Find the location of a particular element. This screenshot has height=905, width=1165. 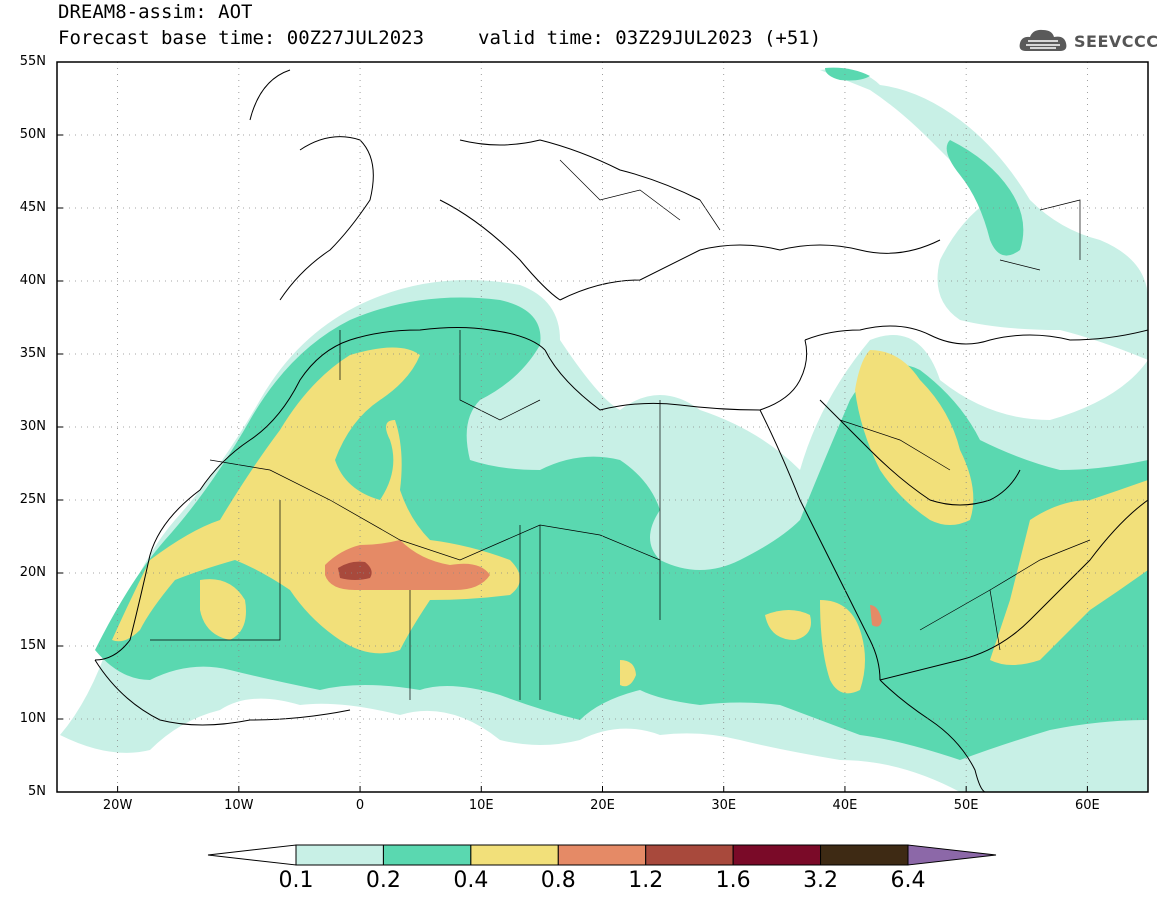

latitude-label: 30N is located at coordinates (32, 426).